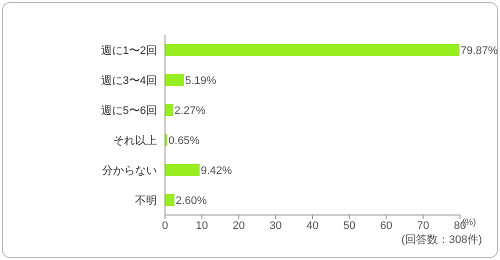  What do you see at coordinates (479, 50) in the screenshot?
I see `data-label: 79.87%` at bounding box center [479, 50].